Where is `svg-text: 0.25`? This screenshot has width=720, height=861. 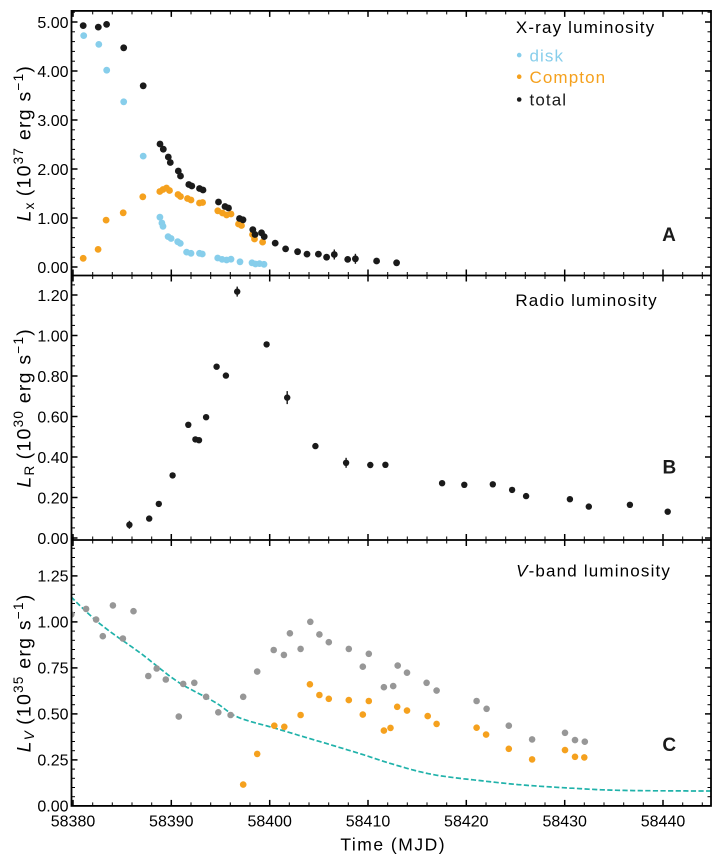 svg-text: 0.25 is located at coordinates (52, 761).